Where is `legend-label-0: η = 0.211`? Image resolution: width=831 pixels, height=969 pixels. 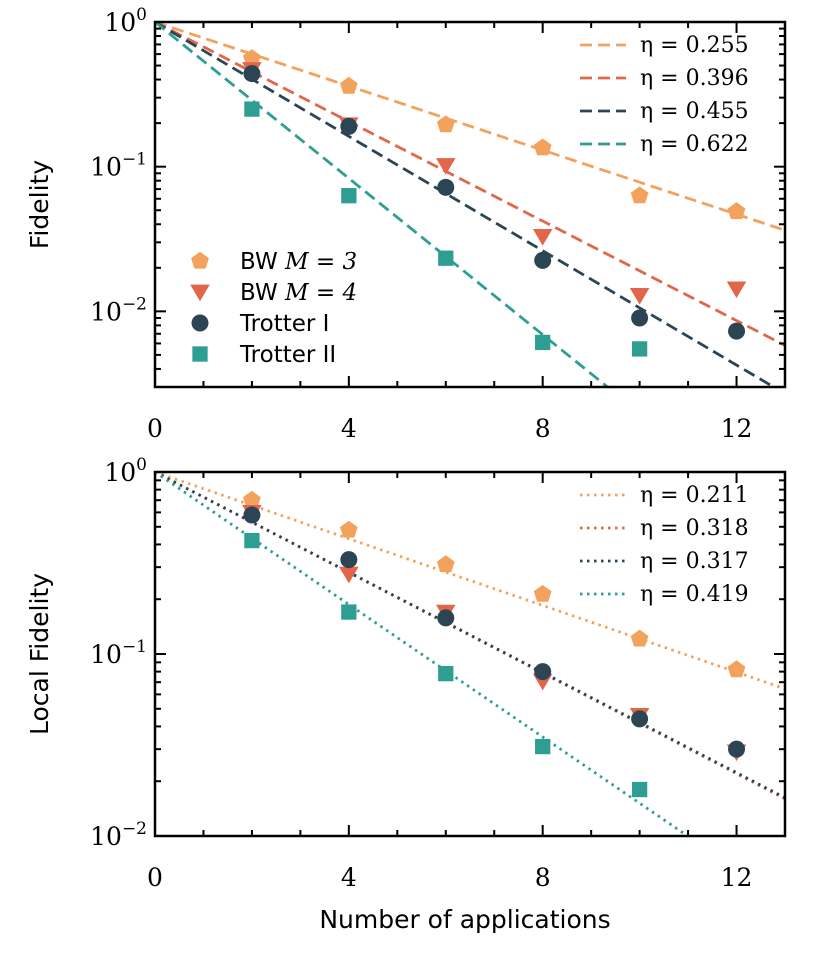 legend-label-0: η = 0.211 is located at coordinates (694, 495).